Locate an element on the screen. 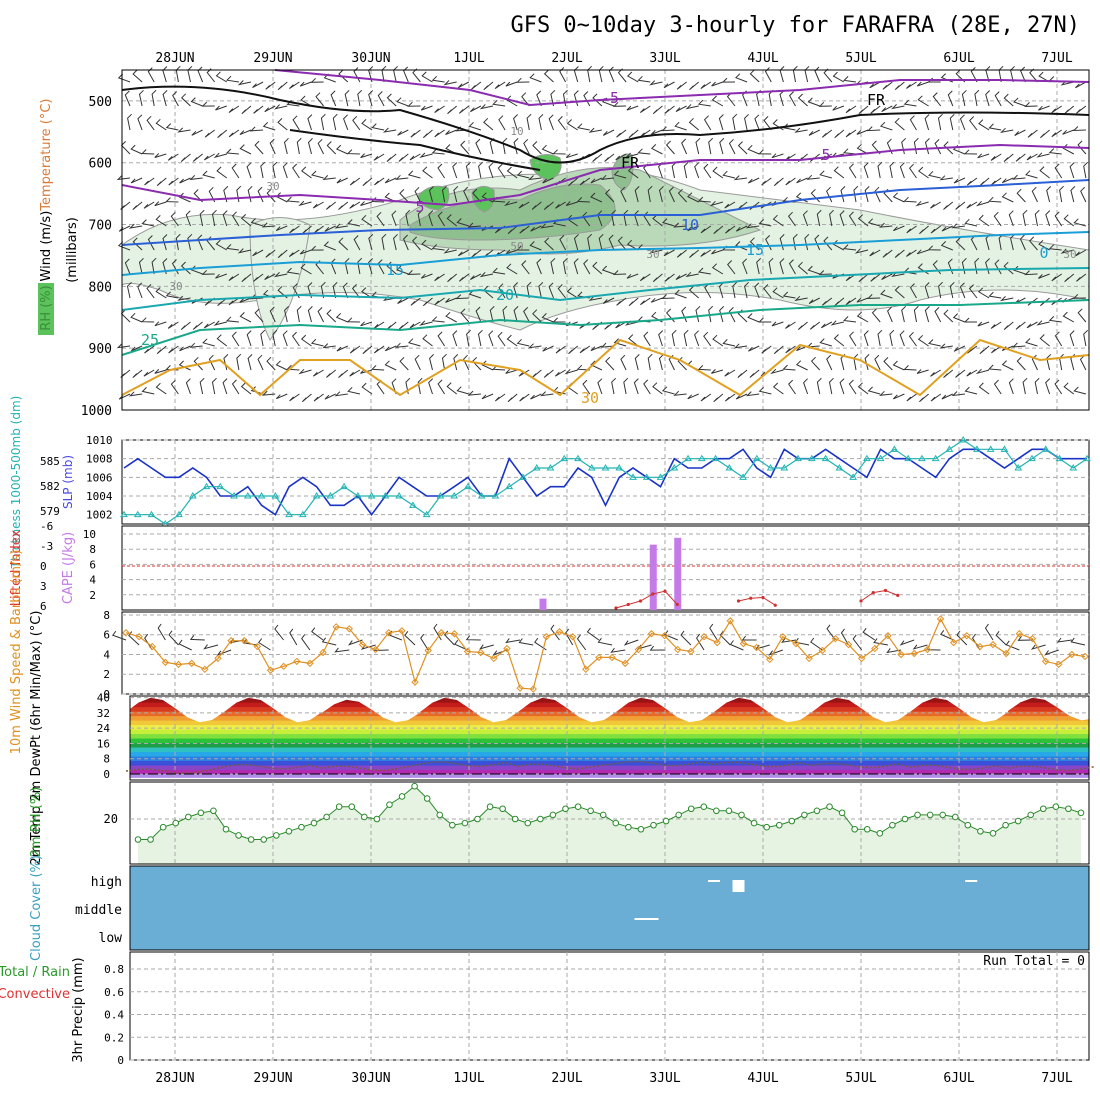 This screenshot has height=1100, width=1100. temp-band is located at coordinates (609, 768).